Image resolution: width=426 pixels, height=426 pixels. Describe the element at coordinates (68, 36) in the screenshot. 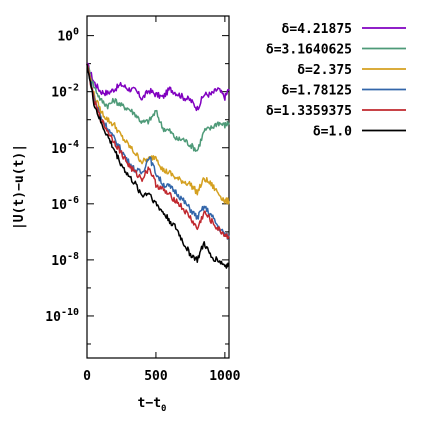

I see `y-tick-label: 10⁰` at that location.